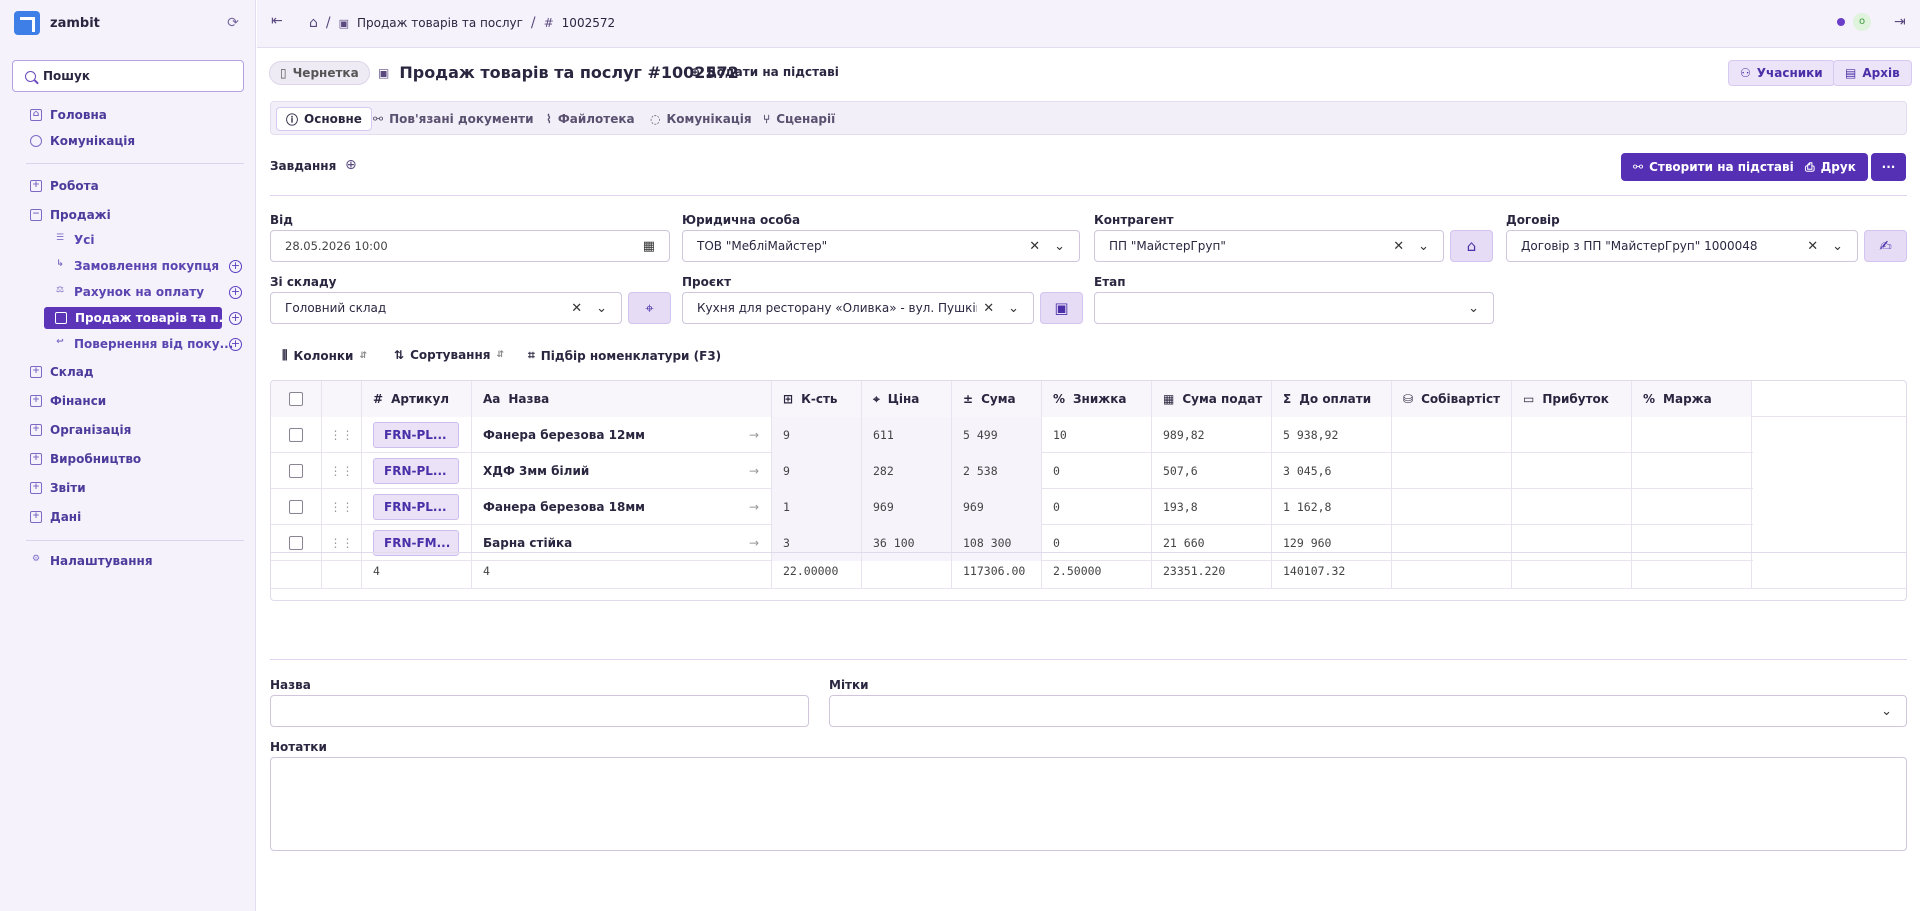 The height and width of the screenshot is (911, 1920). Describe the element at coordinates (1872, 73) in the screenshot. I see `archive-button: ▤ Архів` at that location.